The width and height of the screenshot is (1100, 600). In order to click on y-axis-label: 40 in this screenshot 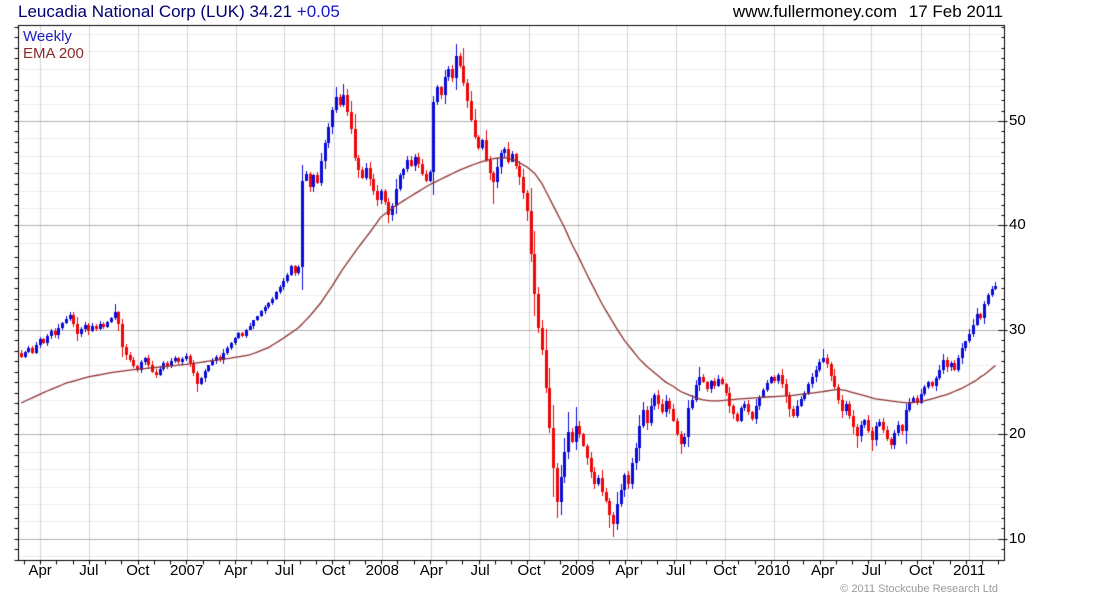, I will do `click(1017, 225)`.